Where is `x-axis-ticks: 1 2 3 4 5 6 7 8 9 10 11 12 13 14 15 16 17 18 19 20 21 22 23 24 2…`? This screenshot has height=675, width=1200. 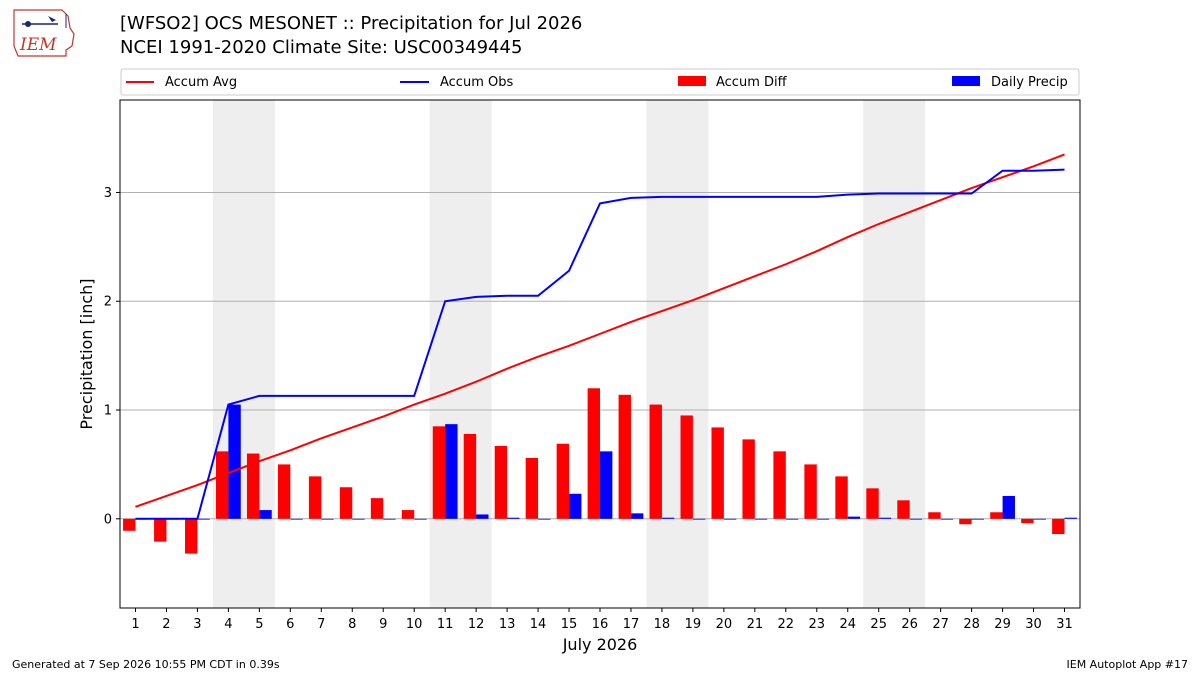
x-axis-ticks: 1 2 3 4 5 6 7 8 9 10 11 12 13 14 15 16 17 18 19 20 21 22 23 24 2… is located at coordinates (602, 620).